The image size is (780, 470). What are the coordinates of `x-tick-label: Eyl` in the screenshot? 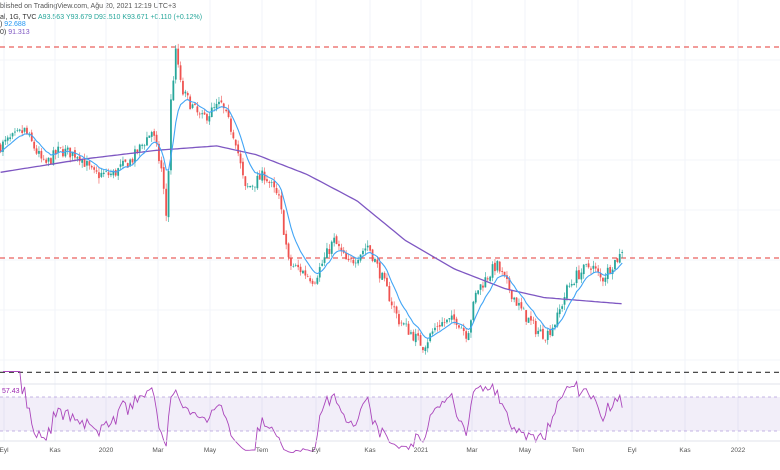 It's located at (4, 450).